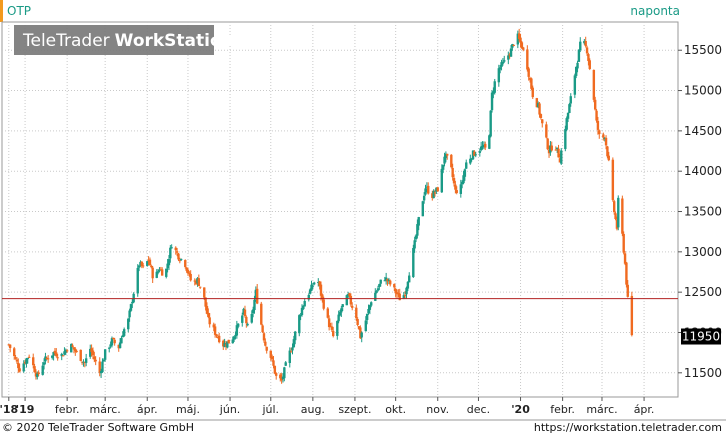  I want to click on period-label: naponta, so click(655, 11).